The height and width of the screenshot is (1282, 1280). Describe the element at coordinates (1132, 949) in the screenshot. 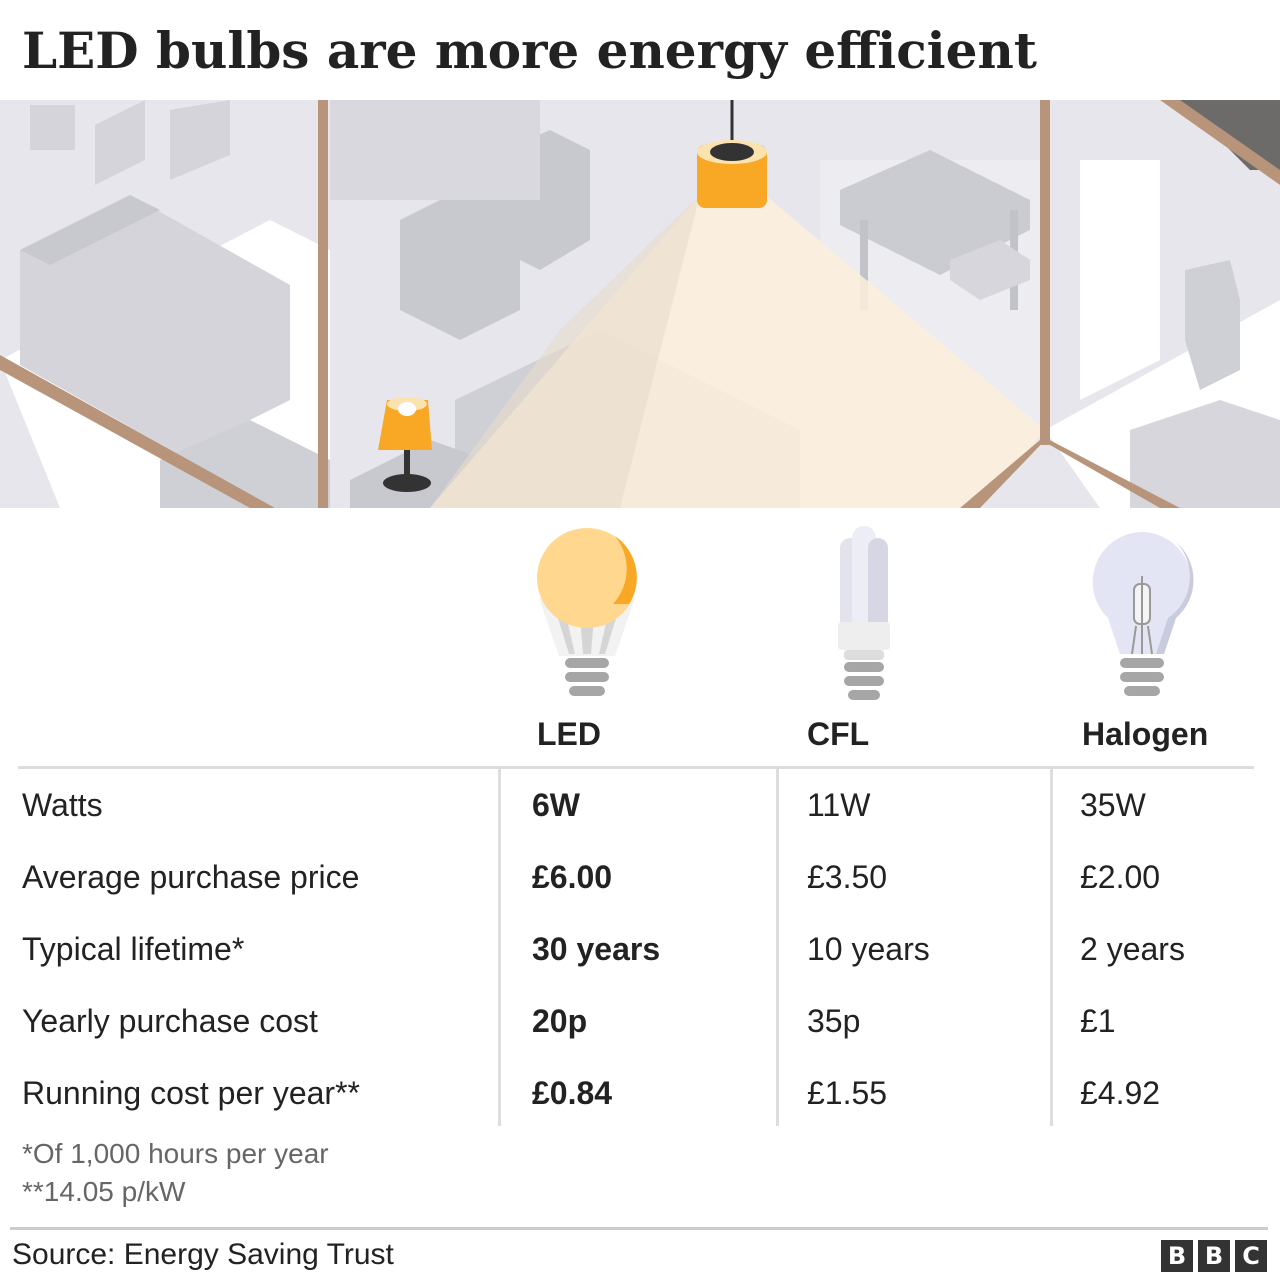

I see `halogen-value: 2 years` at that location.